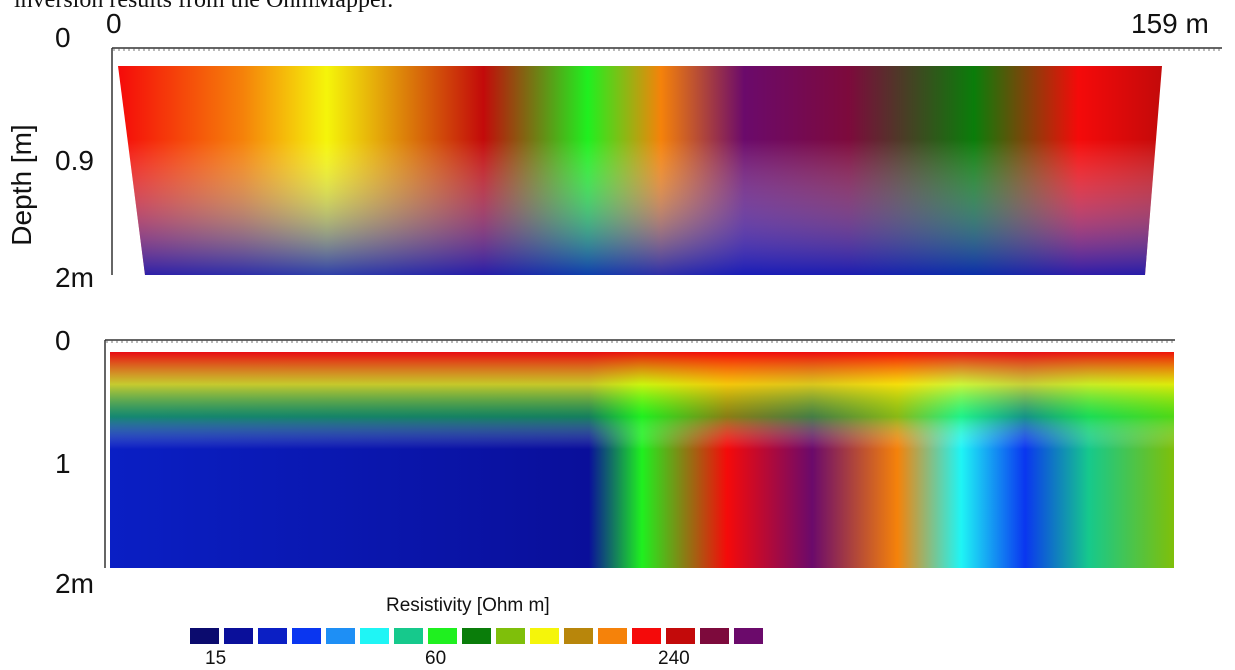 The width and height of the screenshot is (1235, 670). Describe the element at coordinates (74, 583) in the screenshot. I see `lower-ytick-end: 2m` at that location.